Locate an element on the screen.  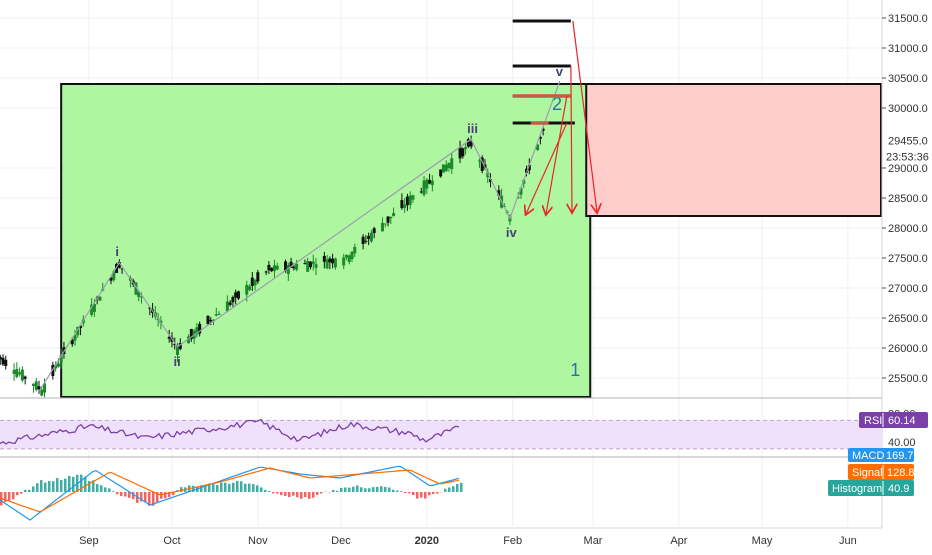
last-price-label: 29455.0 is located at coordinates (908, 142).